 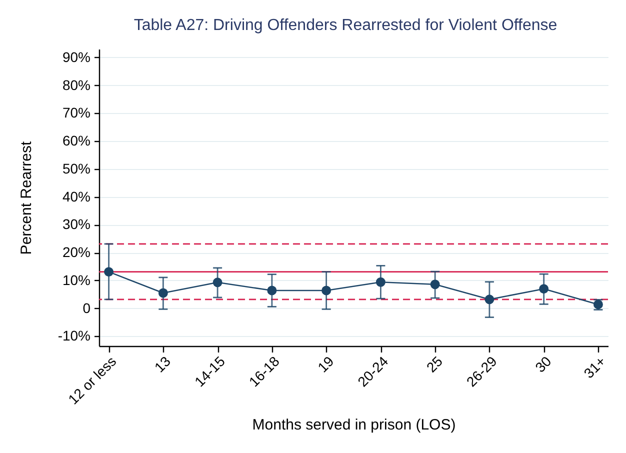 What do you see at coordinates (346, 25) in the screenshot?
I see `chart-title: Table A27: Driving Offenders Rearrested for Violent Offense` at bounding box center [346, 25].